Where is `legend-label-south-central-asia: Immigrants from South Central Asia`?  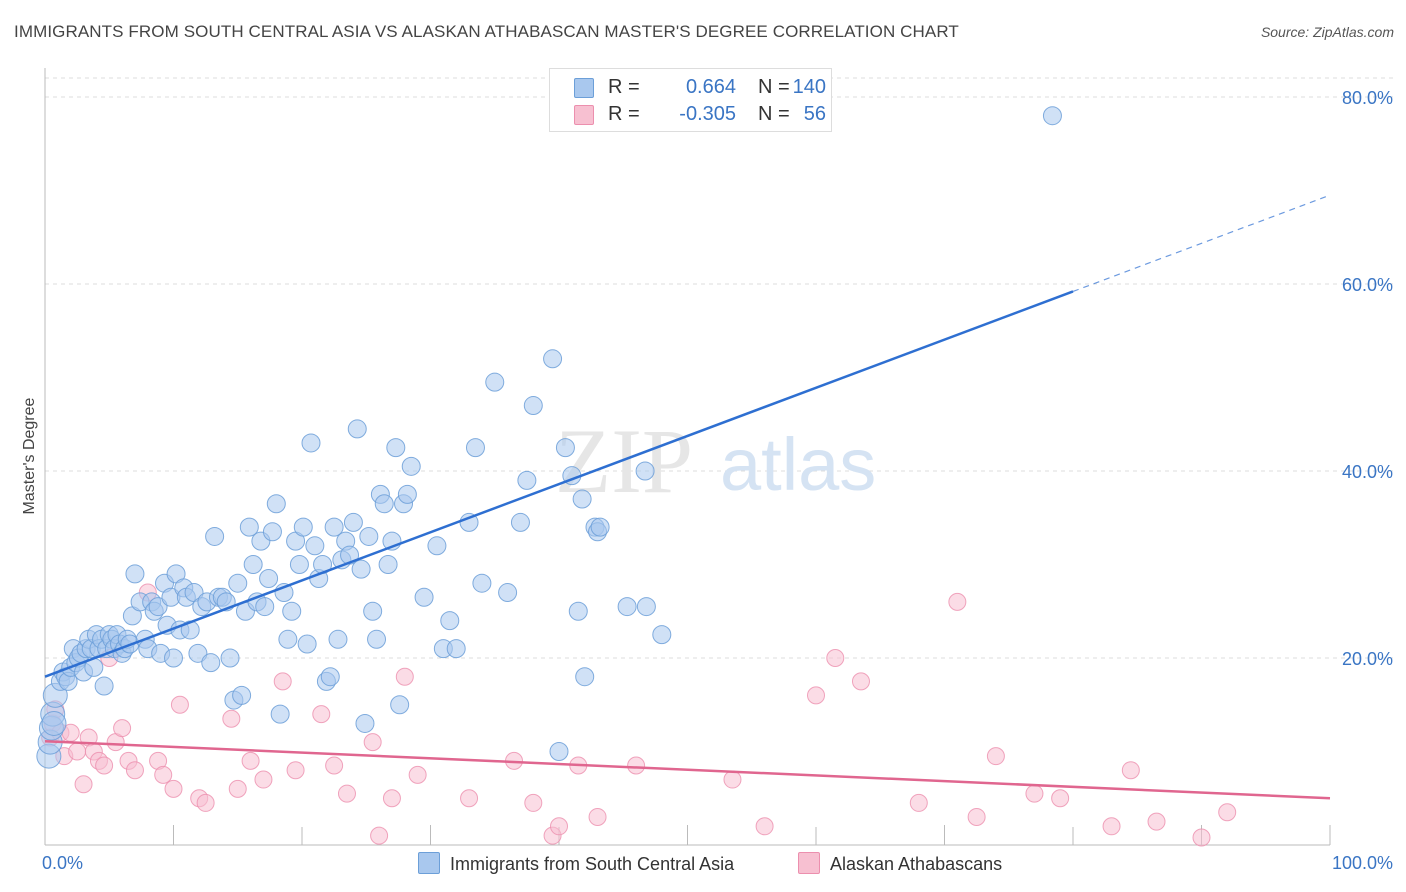
legend-label-south-central-asia: Immigrants from South Central Asia is located at coordinates (592, 864).